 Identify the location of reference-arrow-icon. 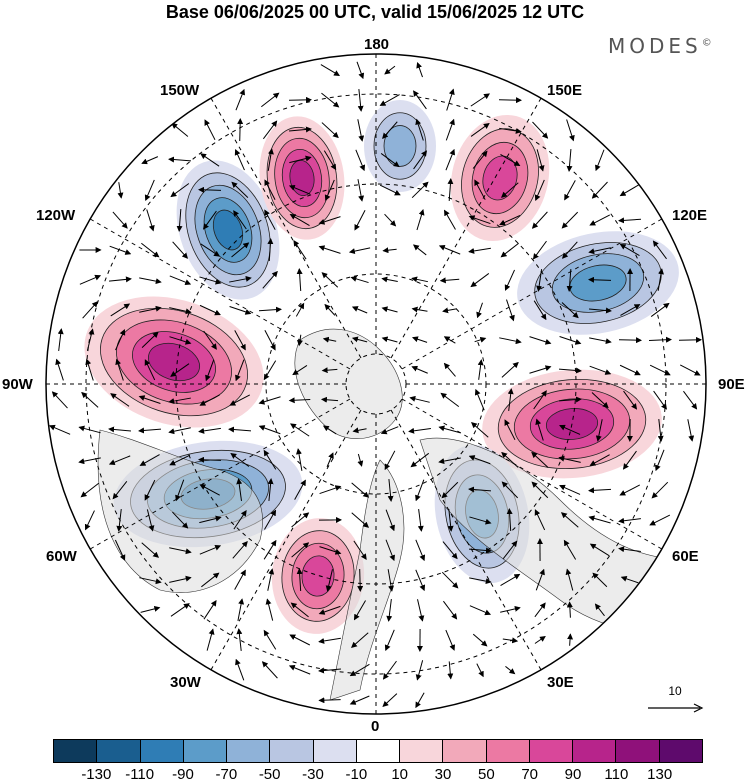
(676, 708).